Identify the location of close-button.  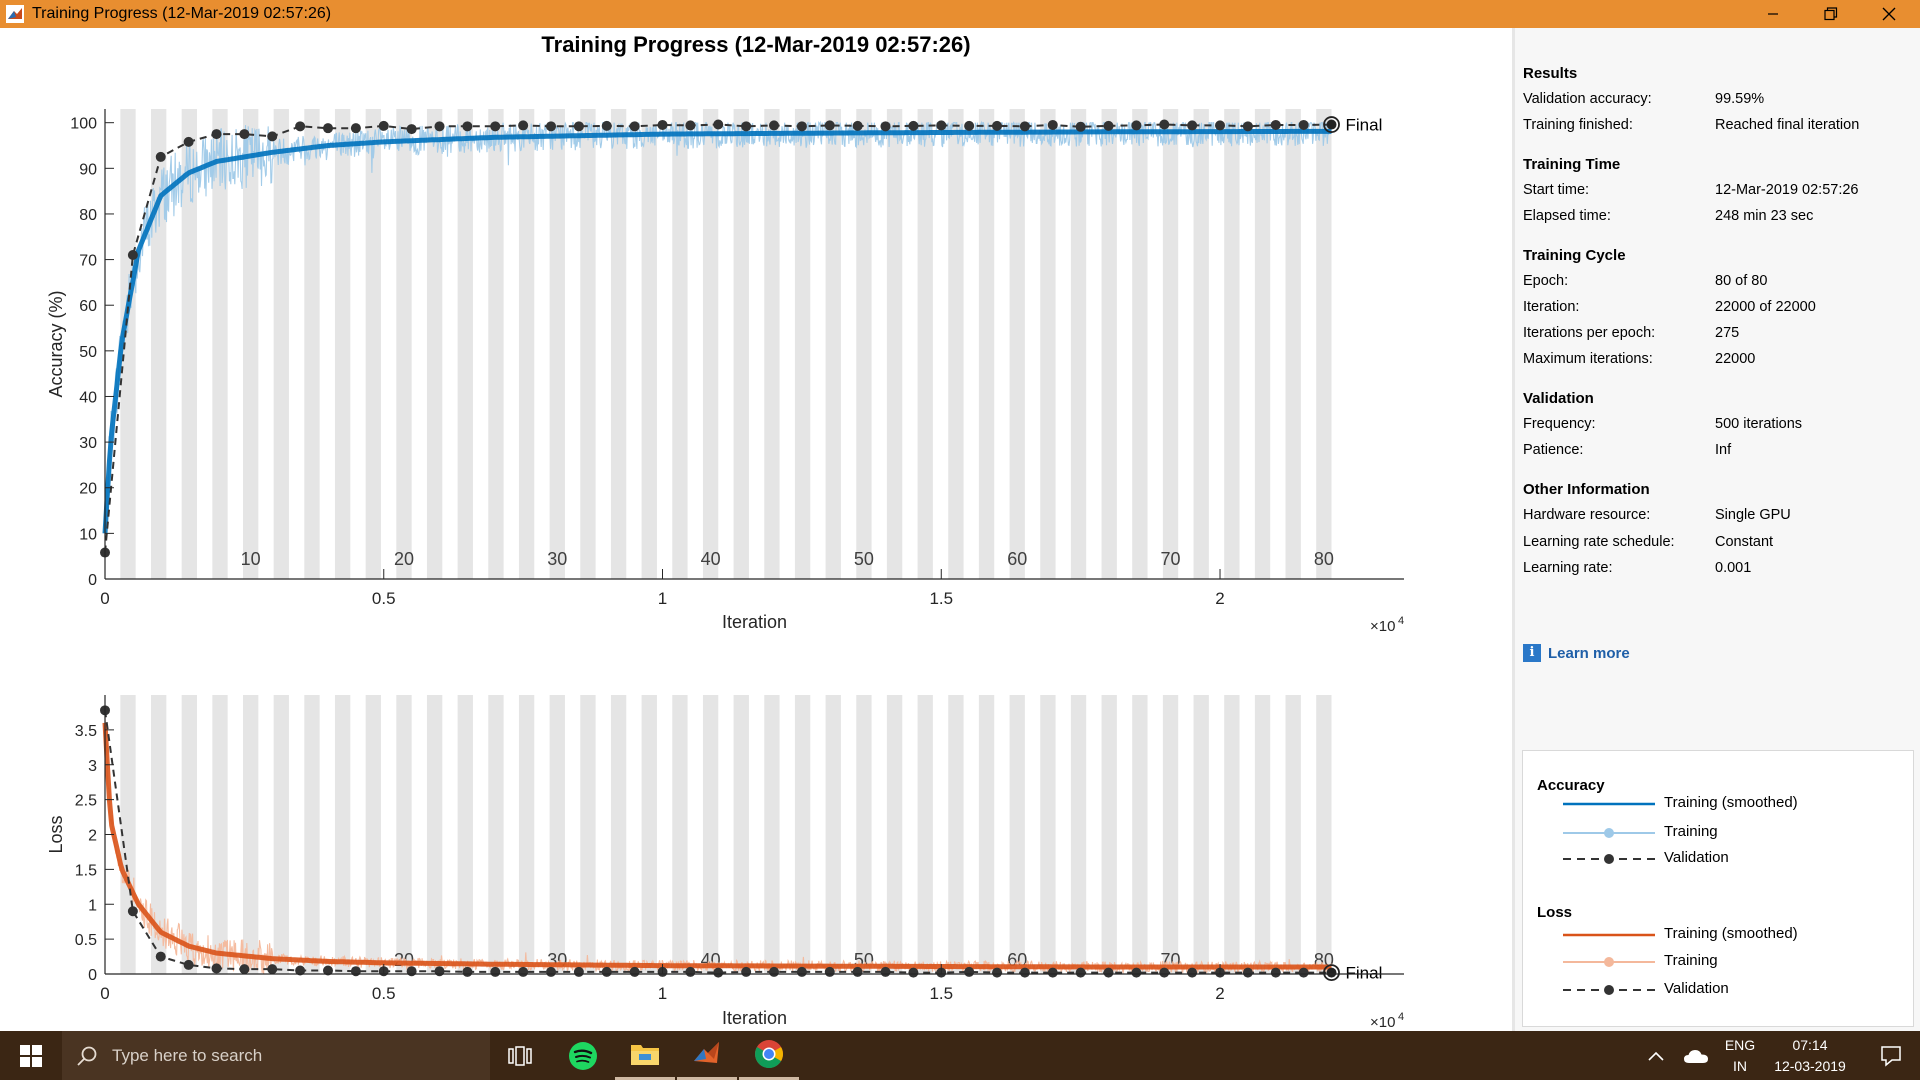
(1889, 14).